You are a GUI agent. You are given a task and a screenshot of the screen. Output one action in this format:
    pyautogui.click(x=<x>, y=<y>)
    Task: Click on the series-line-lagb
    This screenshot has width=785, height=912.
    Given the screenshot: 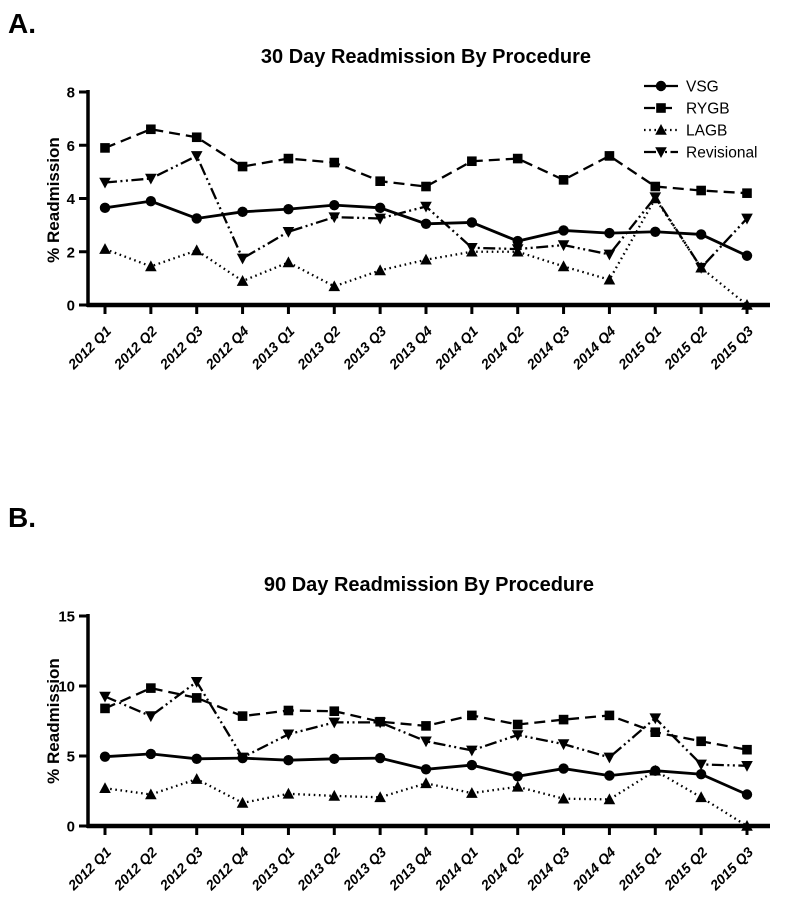 What is the action you would take?
    pyautogui.click(x=426, y=251)
    